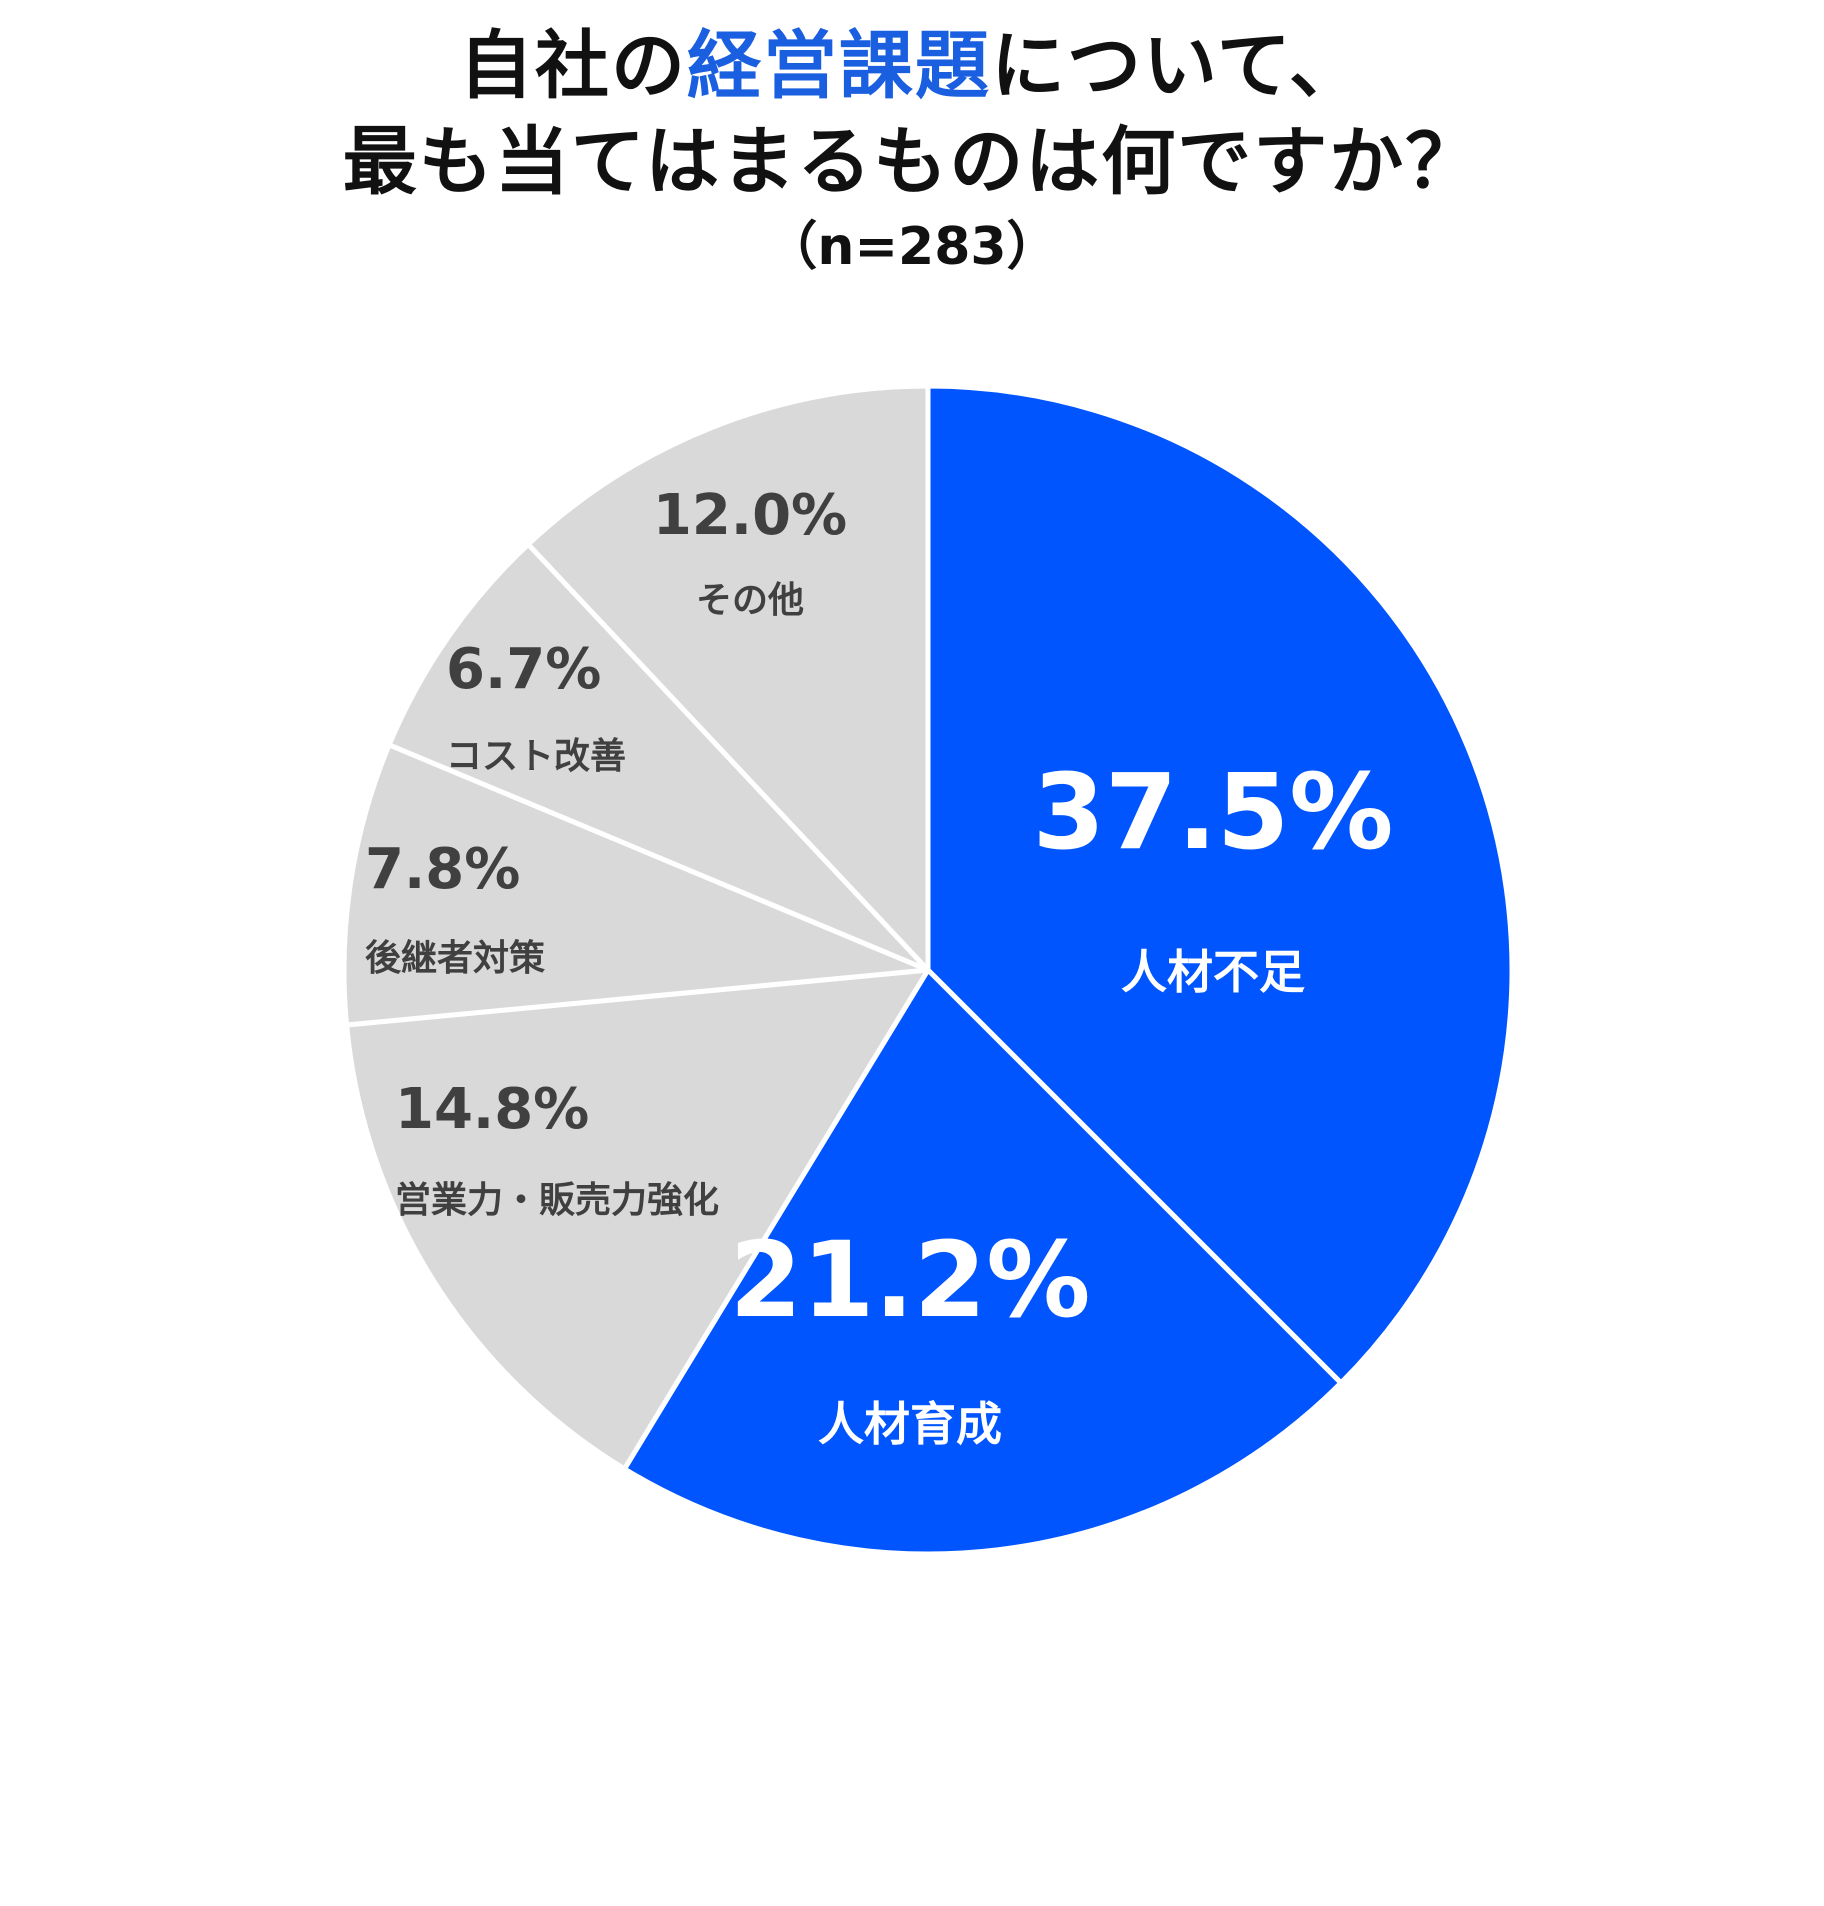 Image resolution: width=1824 pixels, height=1906 pixels. I want to click on slice-category-label: 人材不足, so click(1213, 972).